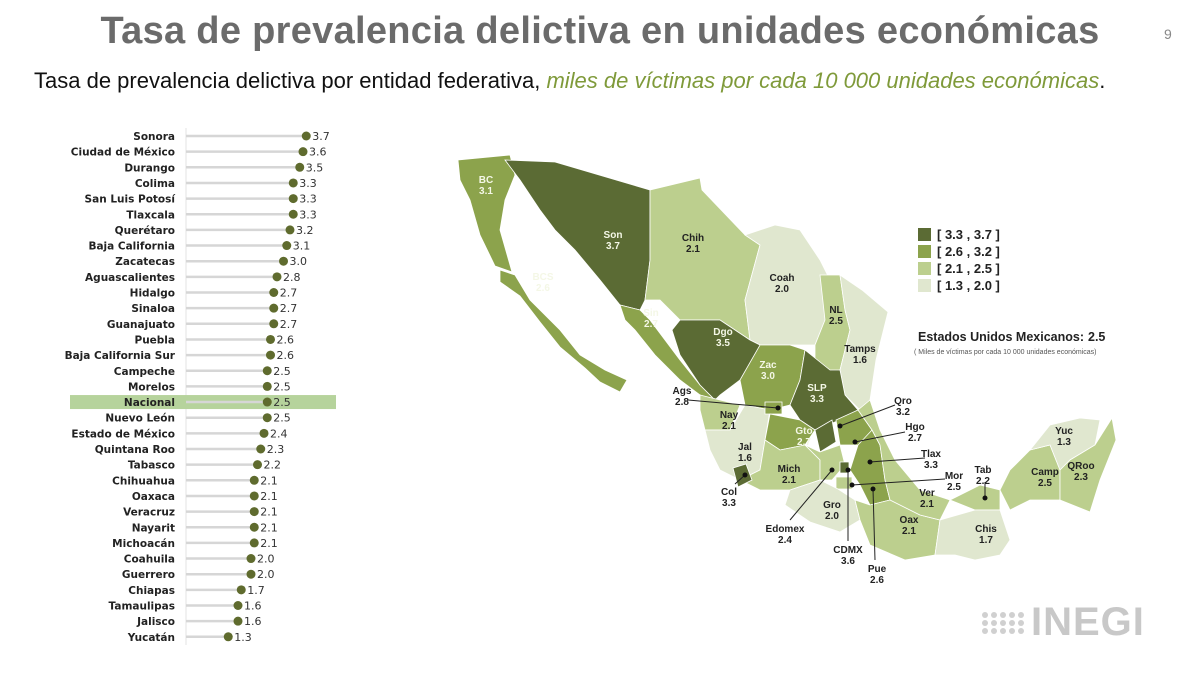  Describe the element at coordinates (145, 231) in the screenshot. I see `category-label: Querétaro` at that location.